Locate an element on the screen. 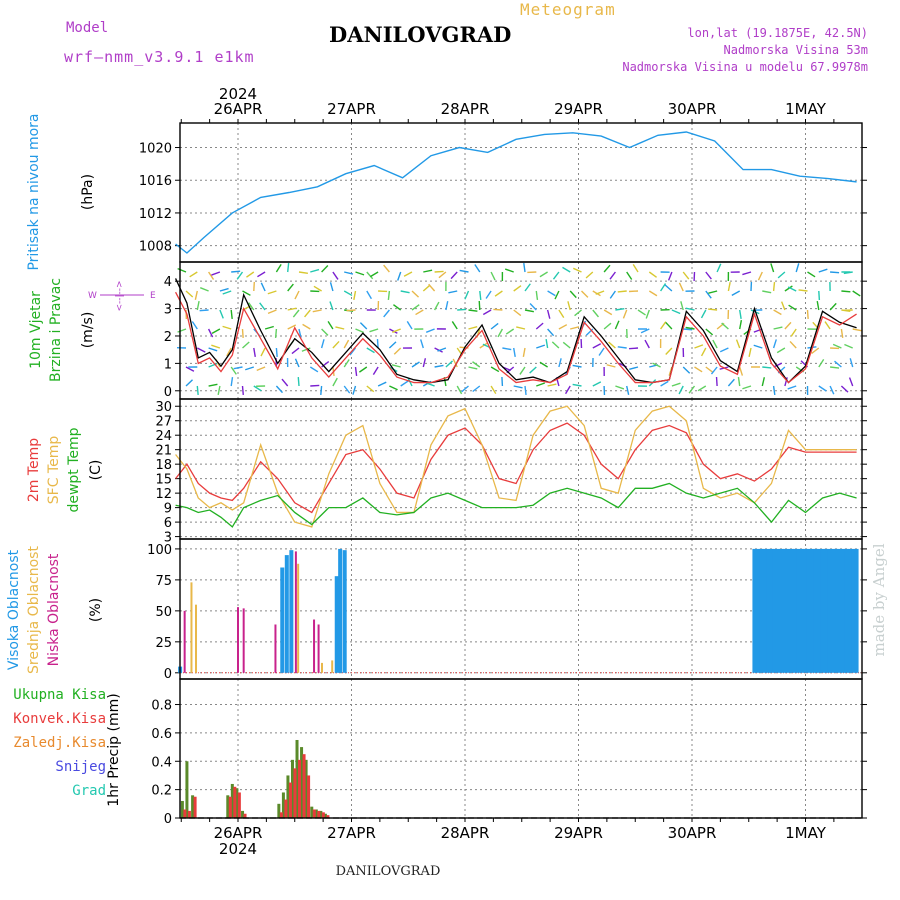  wind-speed-line is located at coordinates (515, 337).